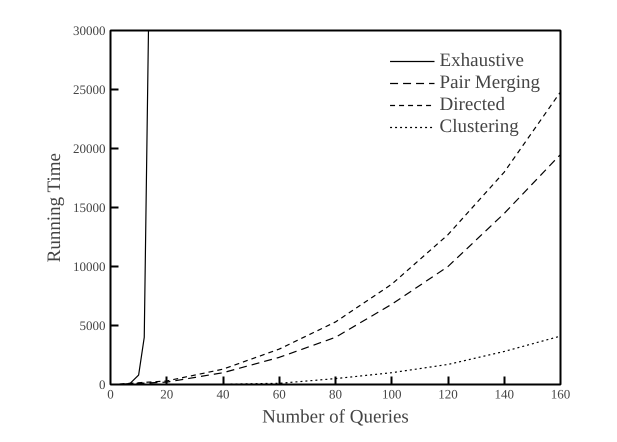 This screenshot has height=442, width=617. What do you see at coordinates (335, 417) in the screenshot?
I see `x-axis-title: Number of Queries` at bounding box center [335, 417].